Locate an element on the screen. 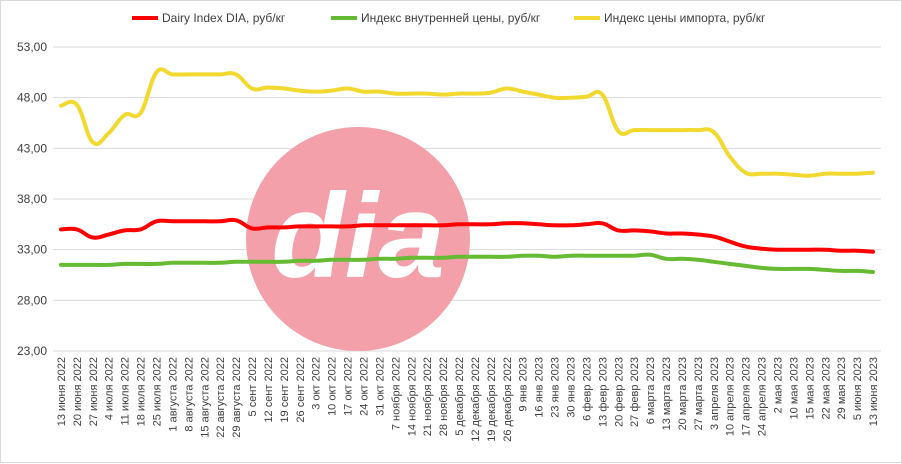 The width and height of the screenshot is (902, 464). x-tick-label: 13 июня 2023 is located at coordinates (874, 391).